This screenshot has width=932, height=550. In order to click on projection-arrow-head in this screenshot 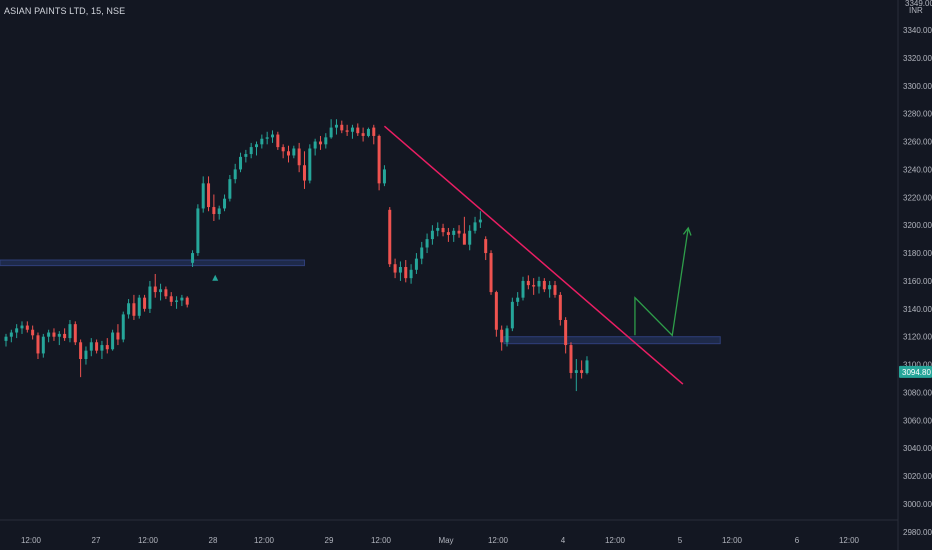, I will do `click(687, 231)`.